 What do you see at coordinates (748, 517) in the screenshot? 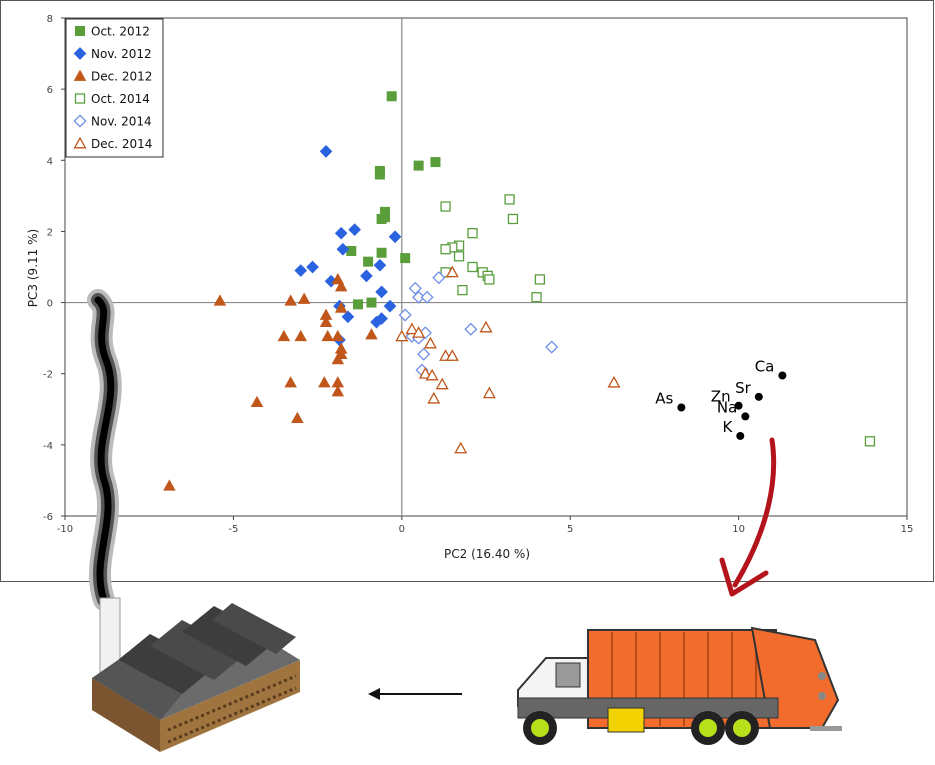
I see `red-arrow-icon` at bounding box center [748, 517].